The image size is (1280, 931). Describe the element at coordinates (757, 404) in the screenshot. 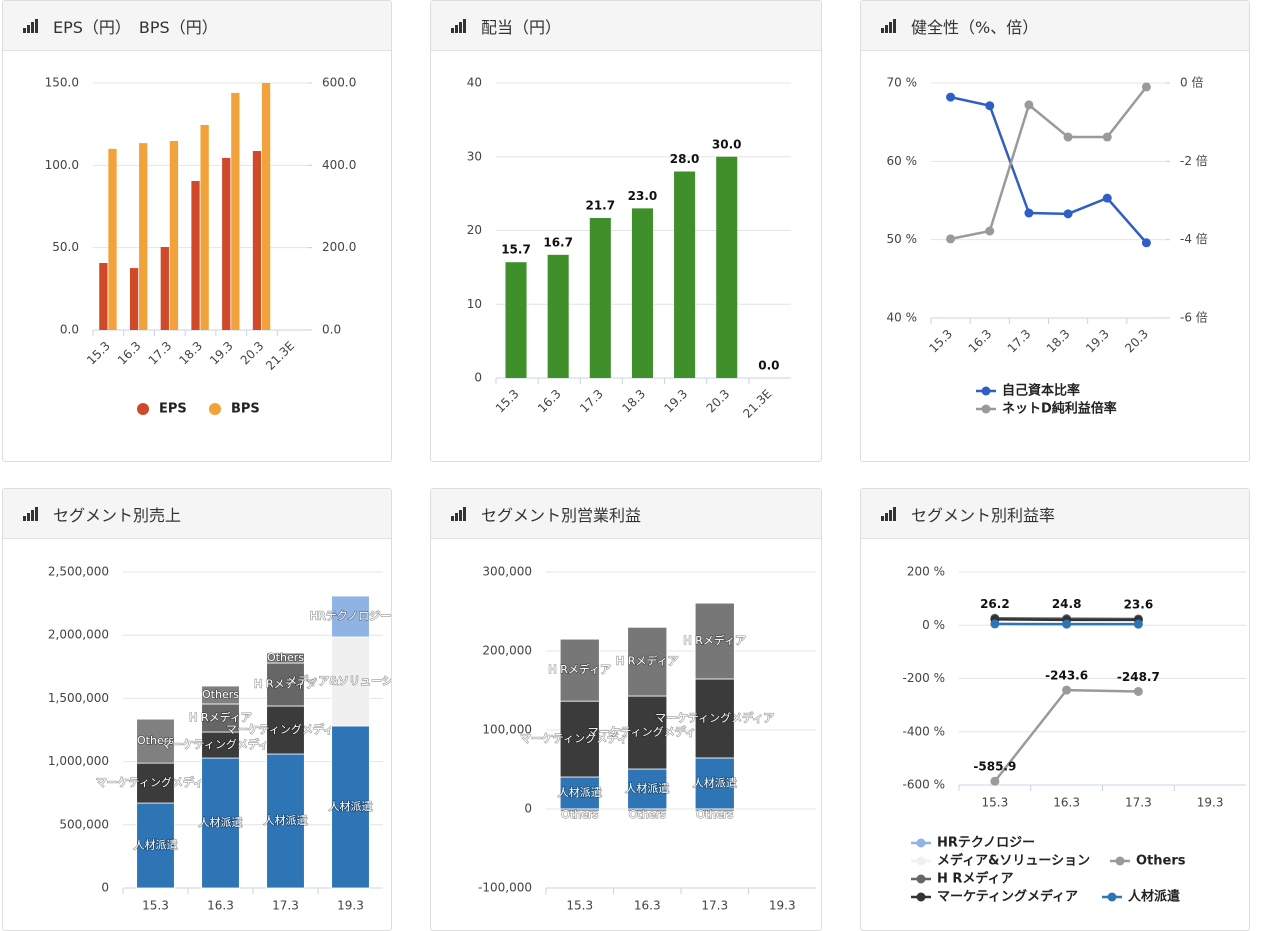

I see `x-tick-label: 21.3E` at that location.